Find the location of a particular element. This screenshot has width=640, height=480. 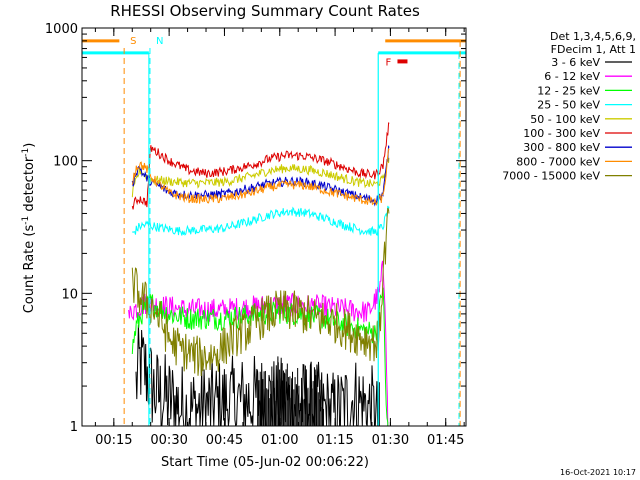

render-timestamp: 16-Oct-2021 10:17 is located at coordinates (598, 472).